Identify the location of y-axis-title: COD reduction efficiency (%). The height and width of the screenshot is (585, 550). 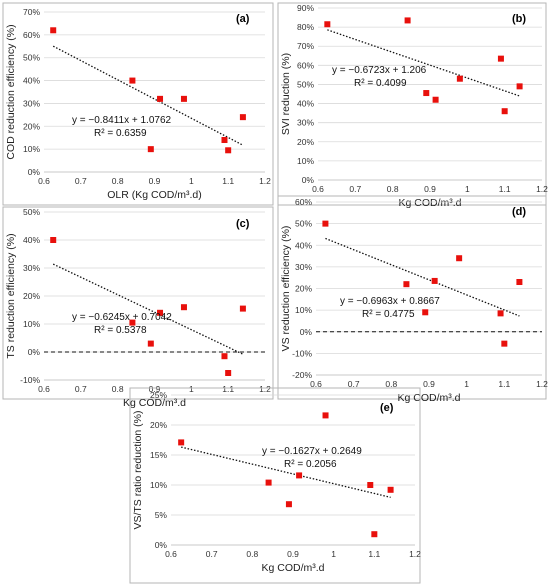
(11, 91).